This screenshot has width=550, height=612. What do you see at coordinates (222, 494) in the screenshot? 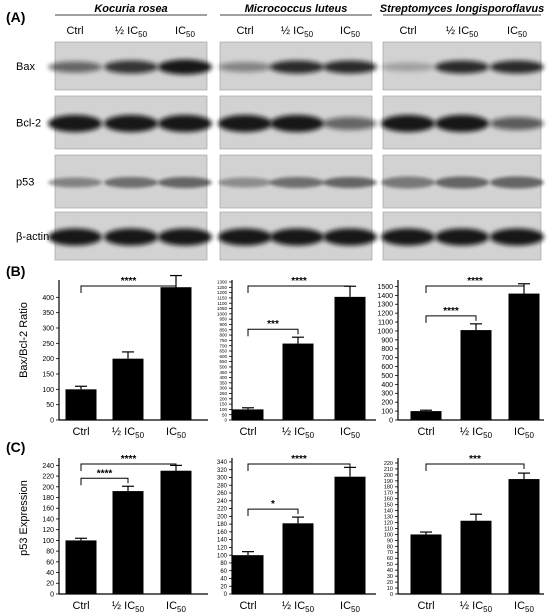
I see `y-tick-label: 260` at bounding box center [222, 494].